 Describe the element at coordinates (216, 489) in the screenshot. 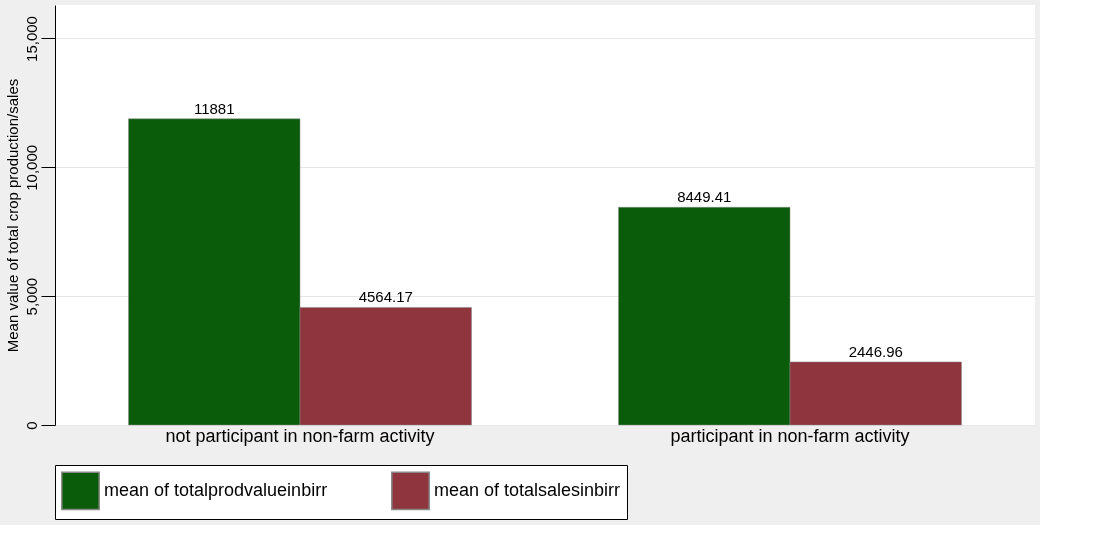

I see `legend-label: mean of totalprodvalueinbirr` at that location.